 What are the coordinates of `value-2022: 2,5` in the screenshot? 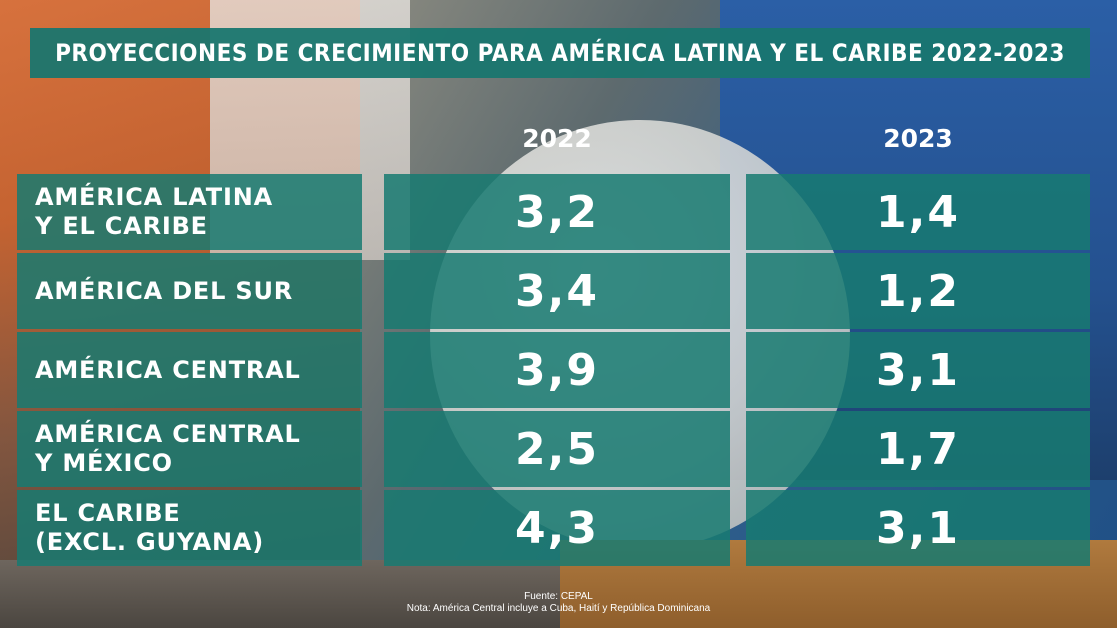 It's located at (557, 449).